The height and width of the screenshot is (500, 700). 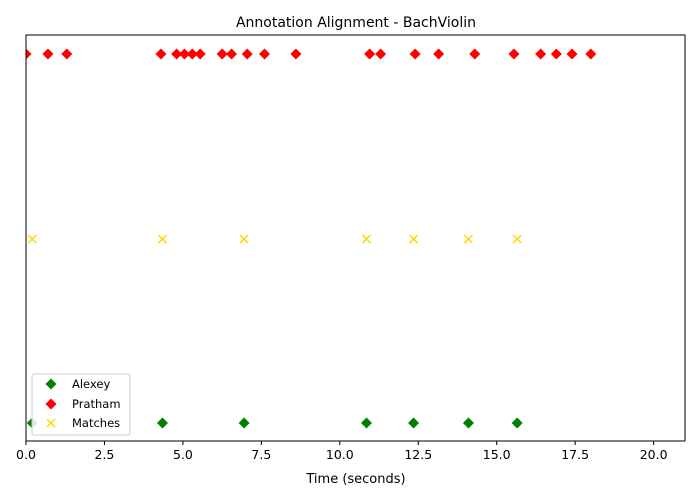 What do you see at coordinates (418, 454) in the screenshot?
I see `x-tick-label: 12.5` at bounding box center [418, 454].